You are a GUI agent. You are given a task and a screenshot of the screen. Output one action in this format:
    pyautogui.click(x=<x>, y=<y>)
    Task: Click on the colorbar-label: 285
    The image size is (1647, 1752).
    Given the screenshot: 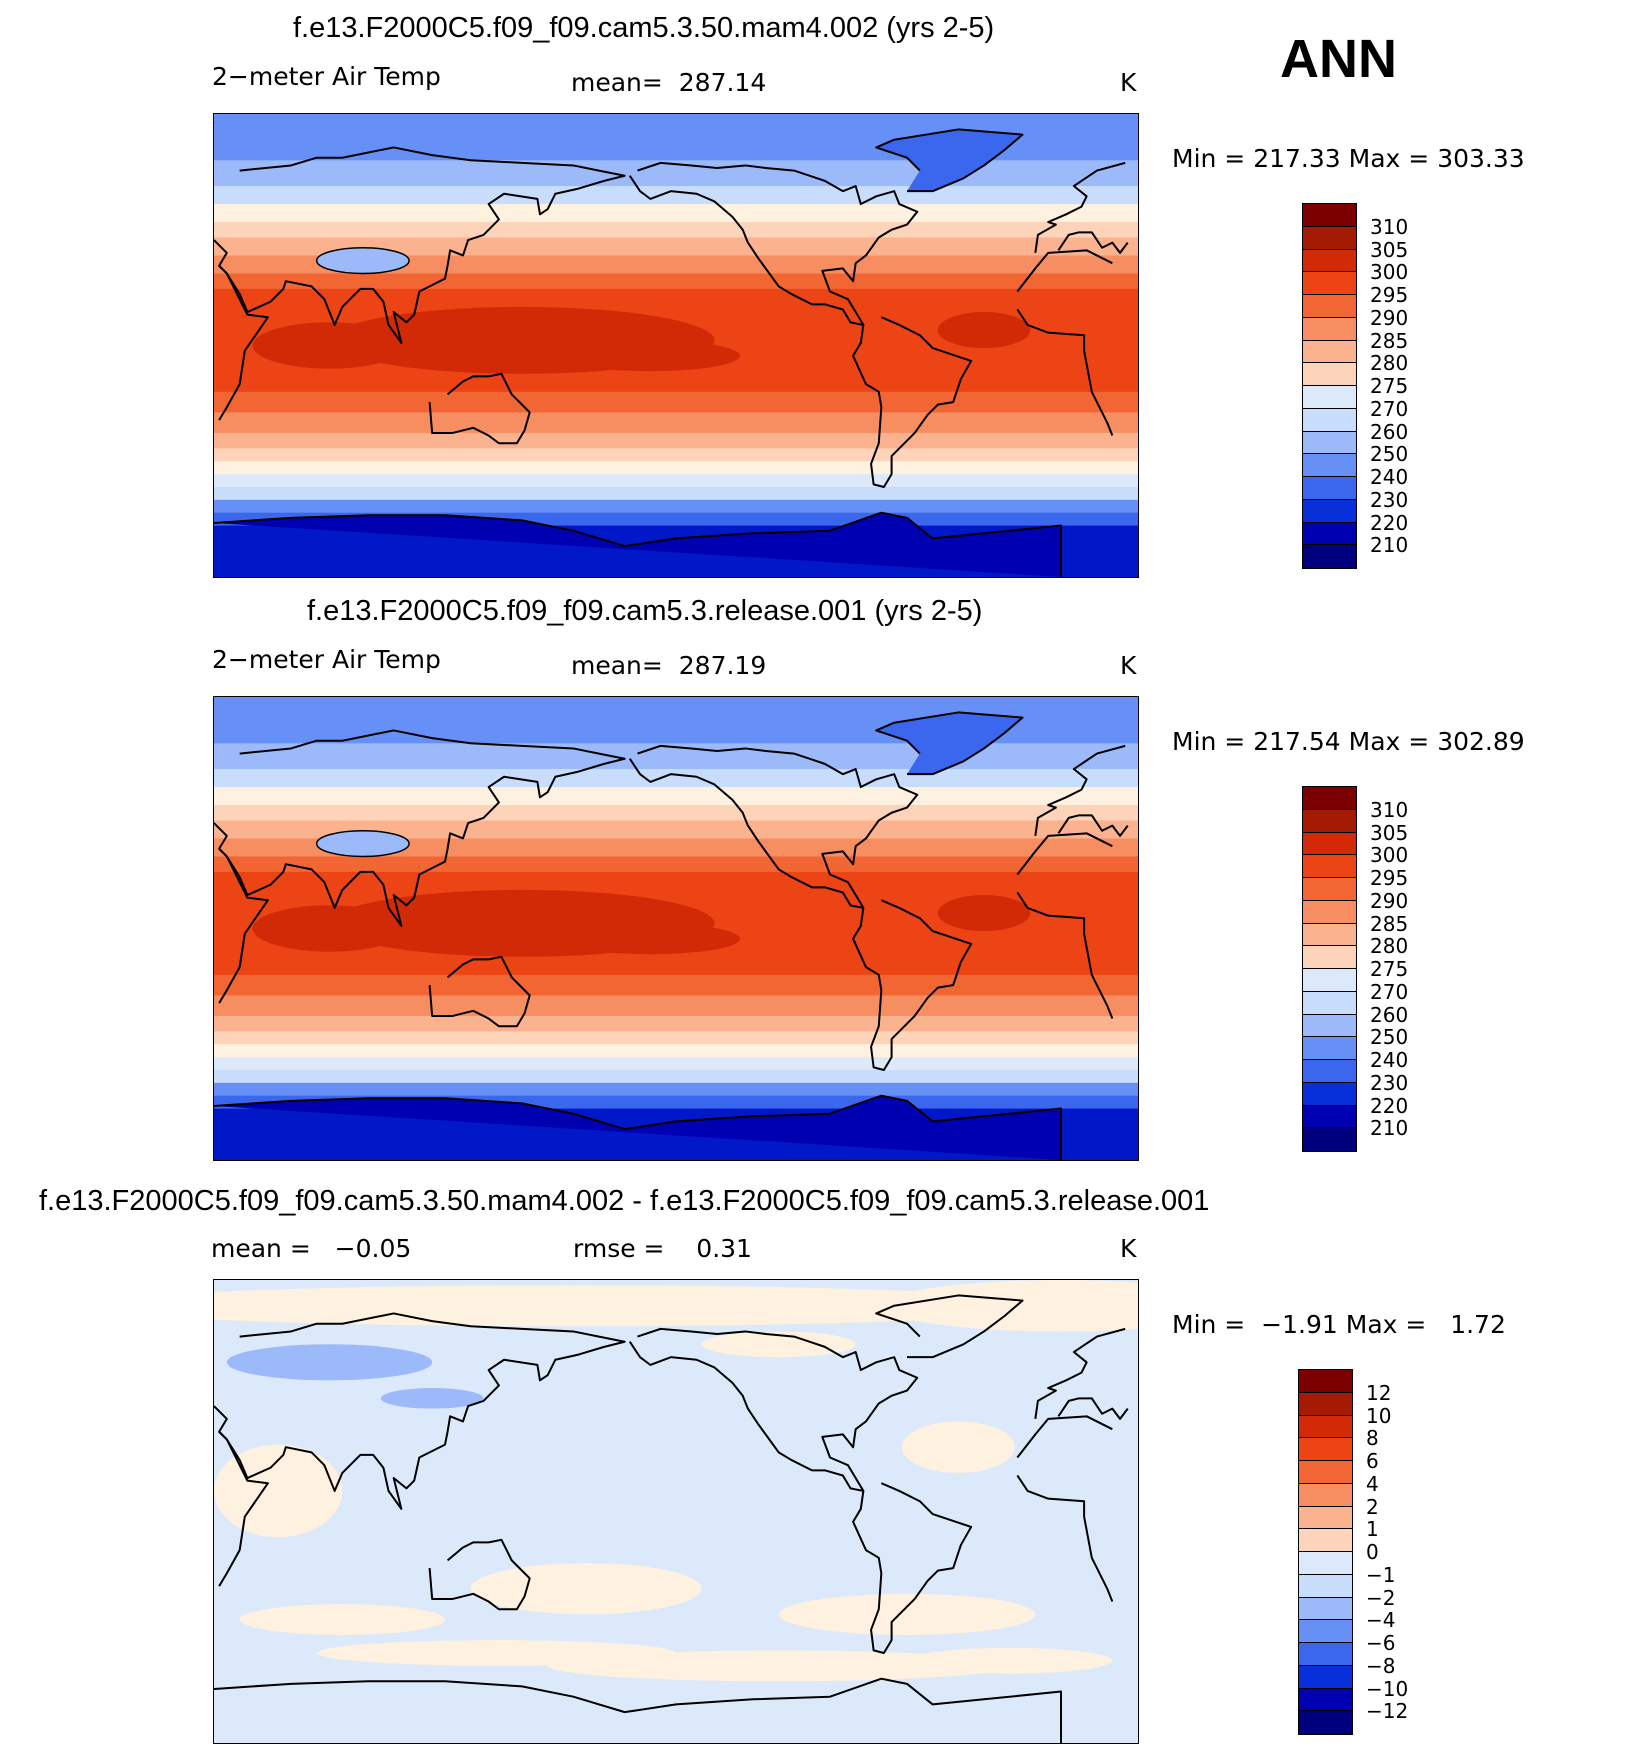 What is the action you would take?
    pyautogui.click(x=1389, y=340)
    